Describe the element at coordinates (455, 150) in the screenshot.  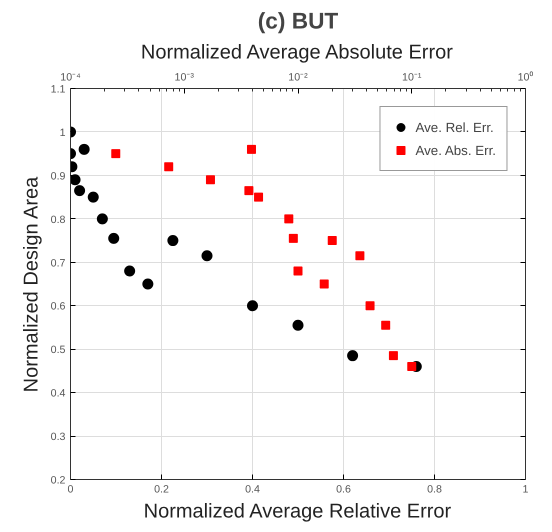
I see `legend-label: Ave. Abs. Err.` at that location.